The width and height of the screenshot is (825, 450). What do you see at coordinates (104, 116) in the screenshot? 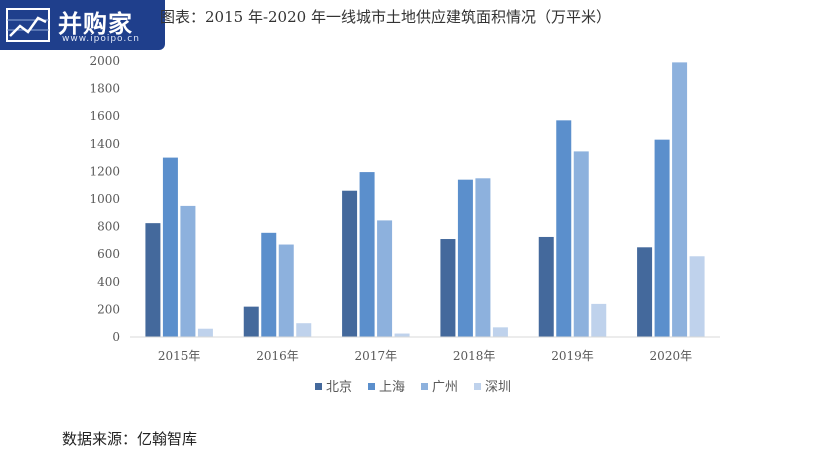
I see `y-tick-label: 1600` at bounding box center [104, 116].